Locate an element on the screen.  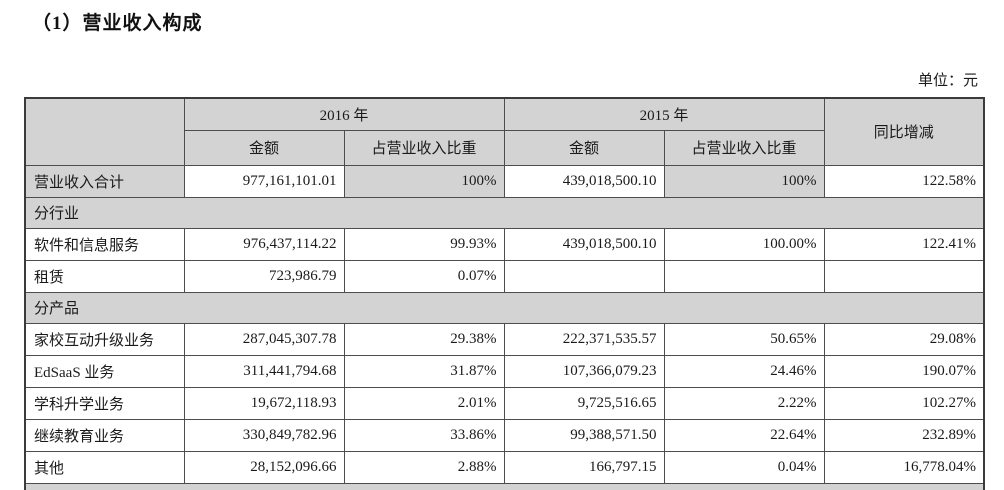
share-2015-cell is located at coordinates (744, 276).